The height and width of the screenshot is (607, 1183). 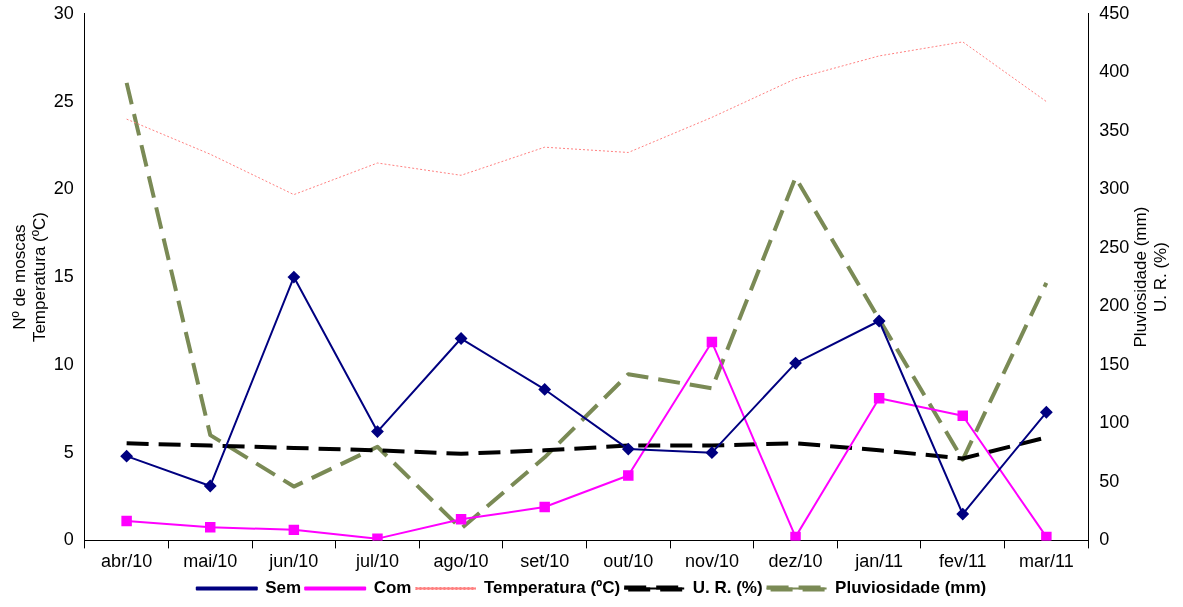 What do you see at coordinates (1046, 561) in the screenshot?
I see `x-tick-label: mar/11` at bounding box center [1046, 561].